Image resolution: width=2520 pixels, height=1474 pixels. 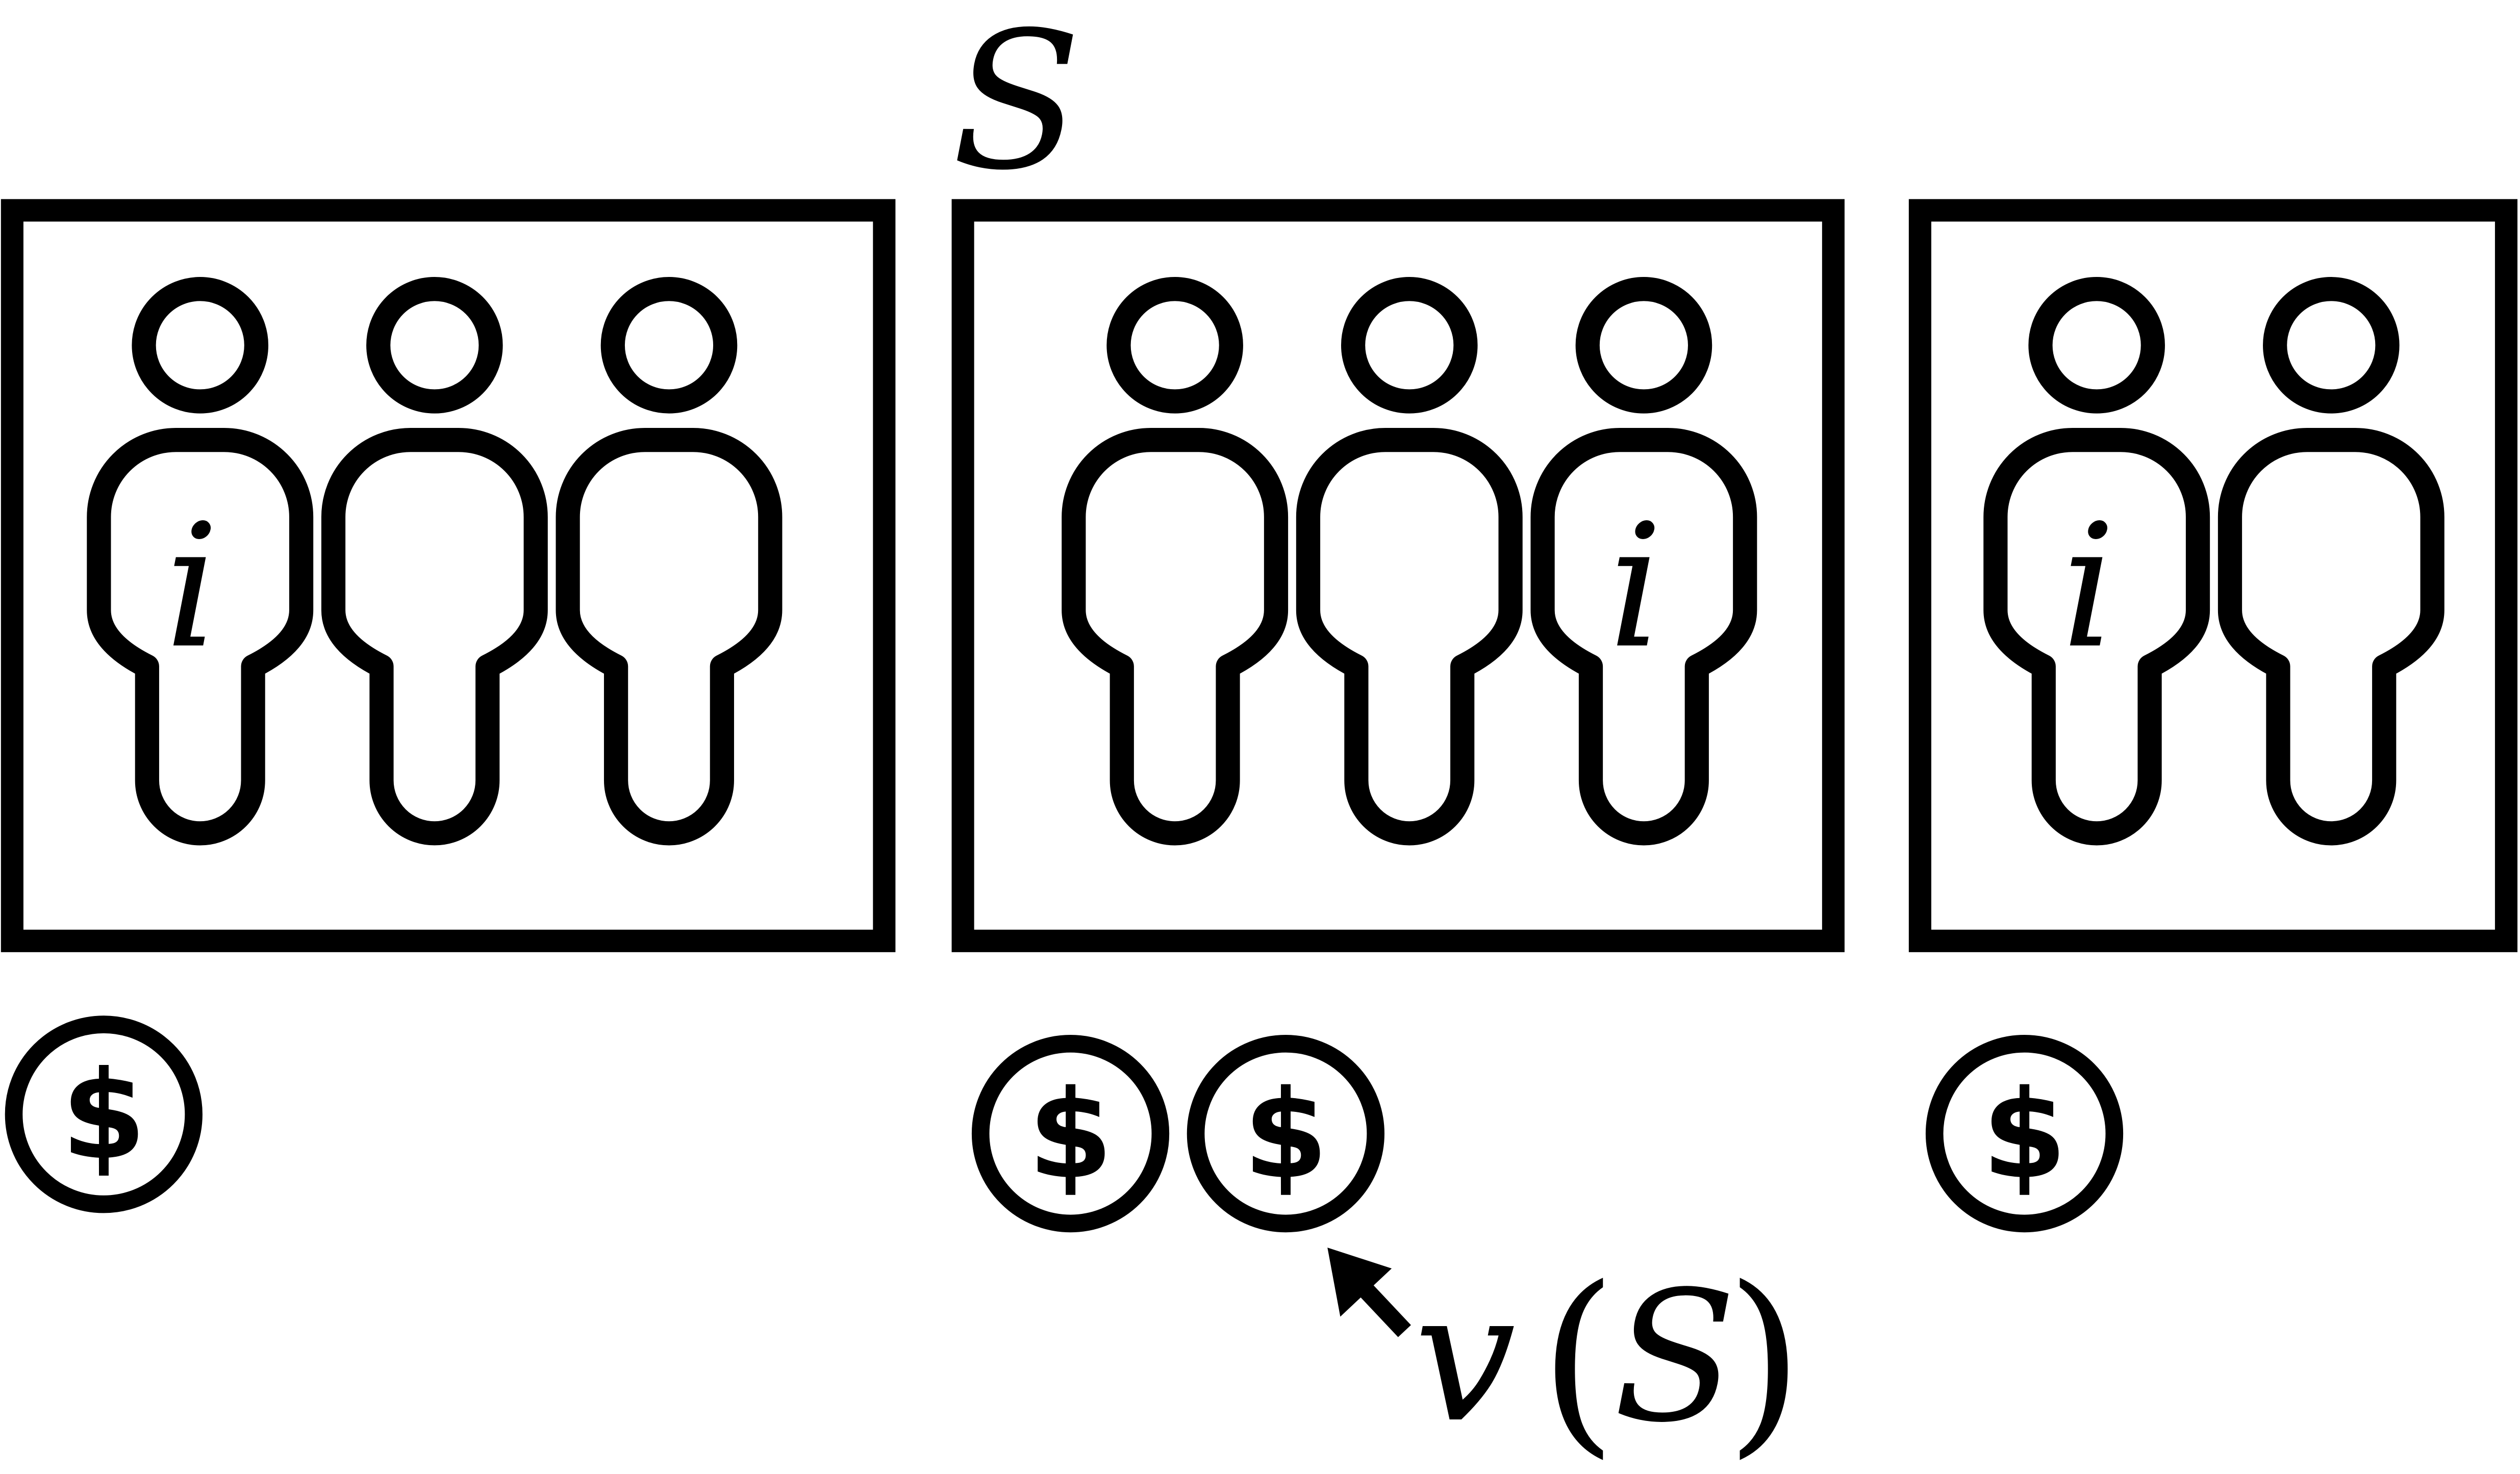 I want to click on arrow-icon, so click(x=1369, y=1293).